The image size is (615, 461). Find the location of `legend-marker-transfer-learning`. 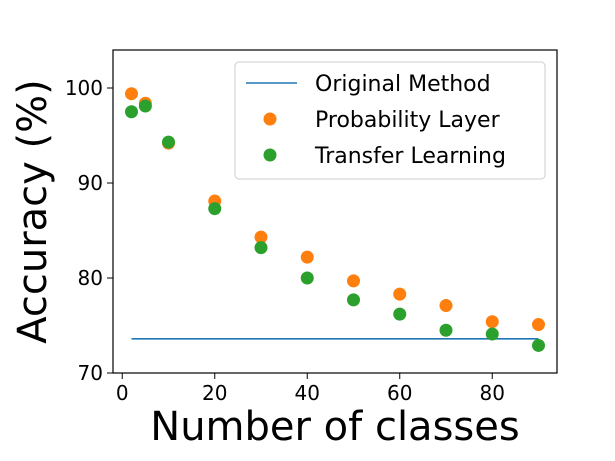

legend-marker-transfer-learning is located at coordinates (270, 155).